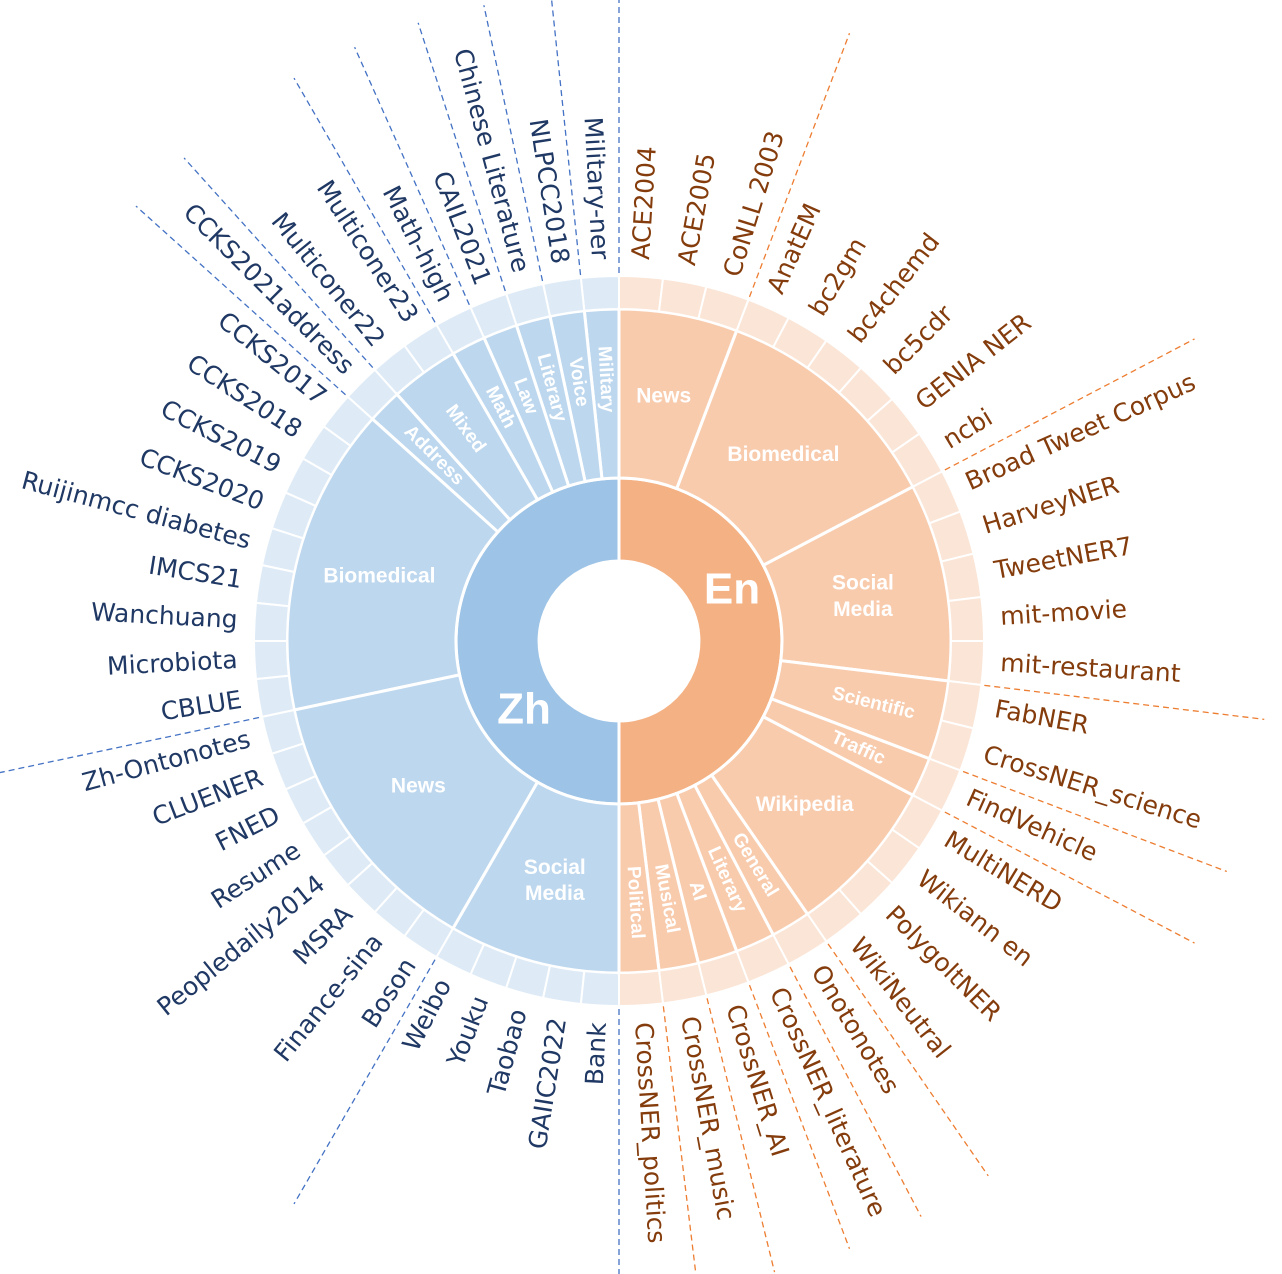 The height and width of the screenshot is (1274, 1282). Describe the element at coordinates (663, 396) in the screenshot. I see `en-domain-label-news: News` at that location.